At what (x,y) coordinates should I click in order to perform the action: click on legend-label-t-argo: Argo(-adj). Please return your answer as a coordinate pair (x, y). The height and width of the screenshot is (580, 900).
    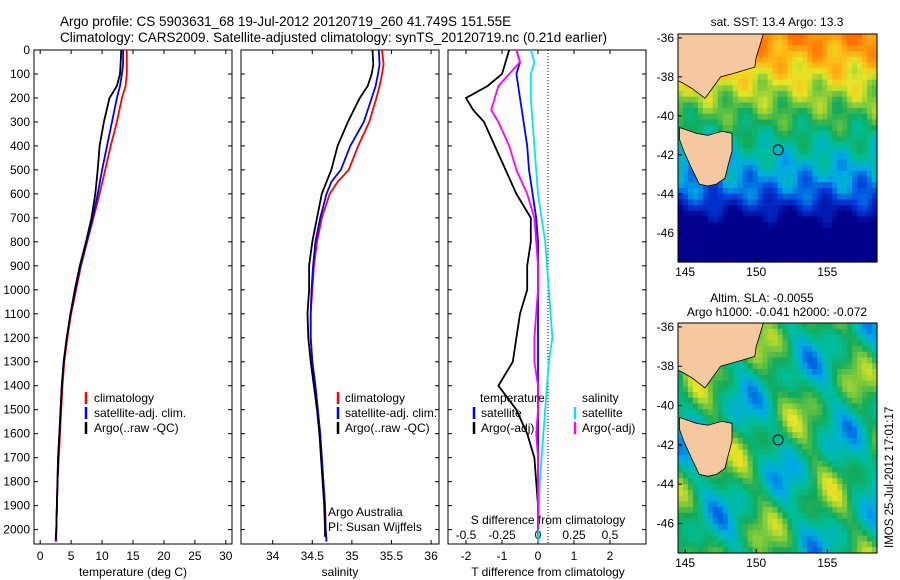
    Looking at the image, I should click on (507, 428).